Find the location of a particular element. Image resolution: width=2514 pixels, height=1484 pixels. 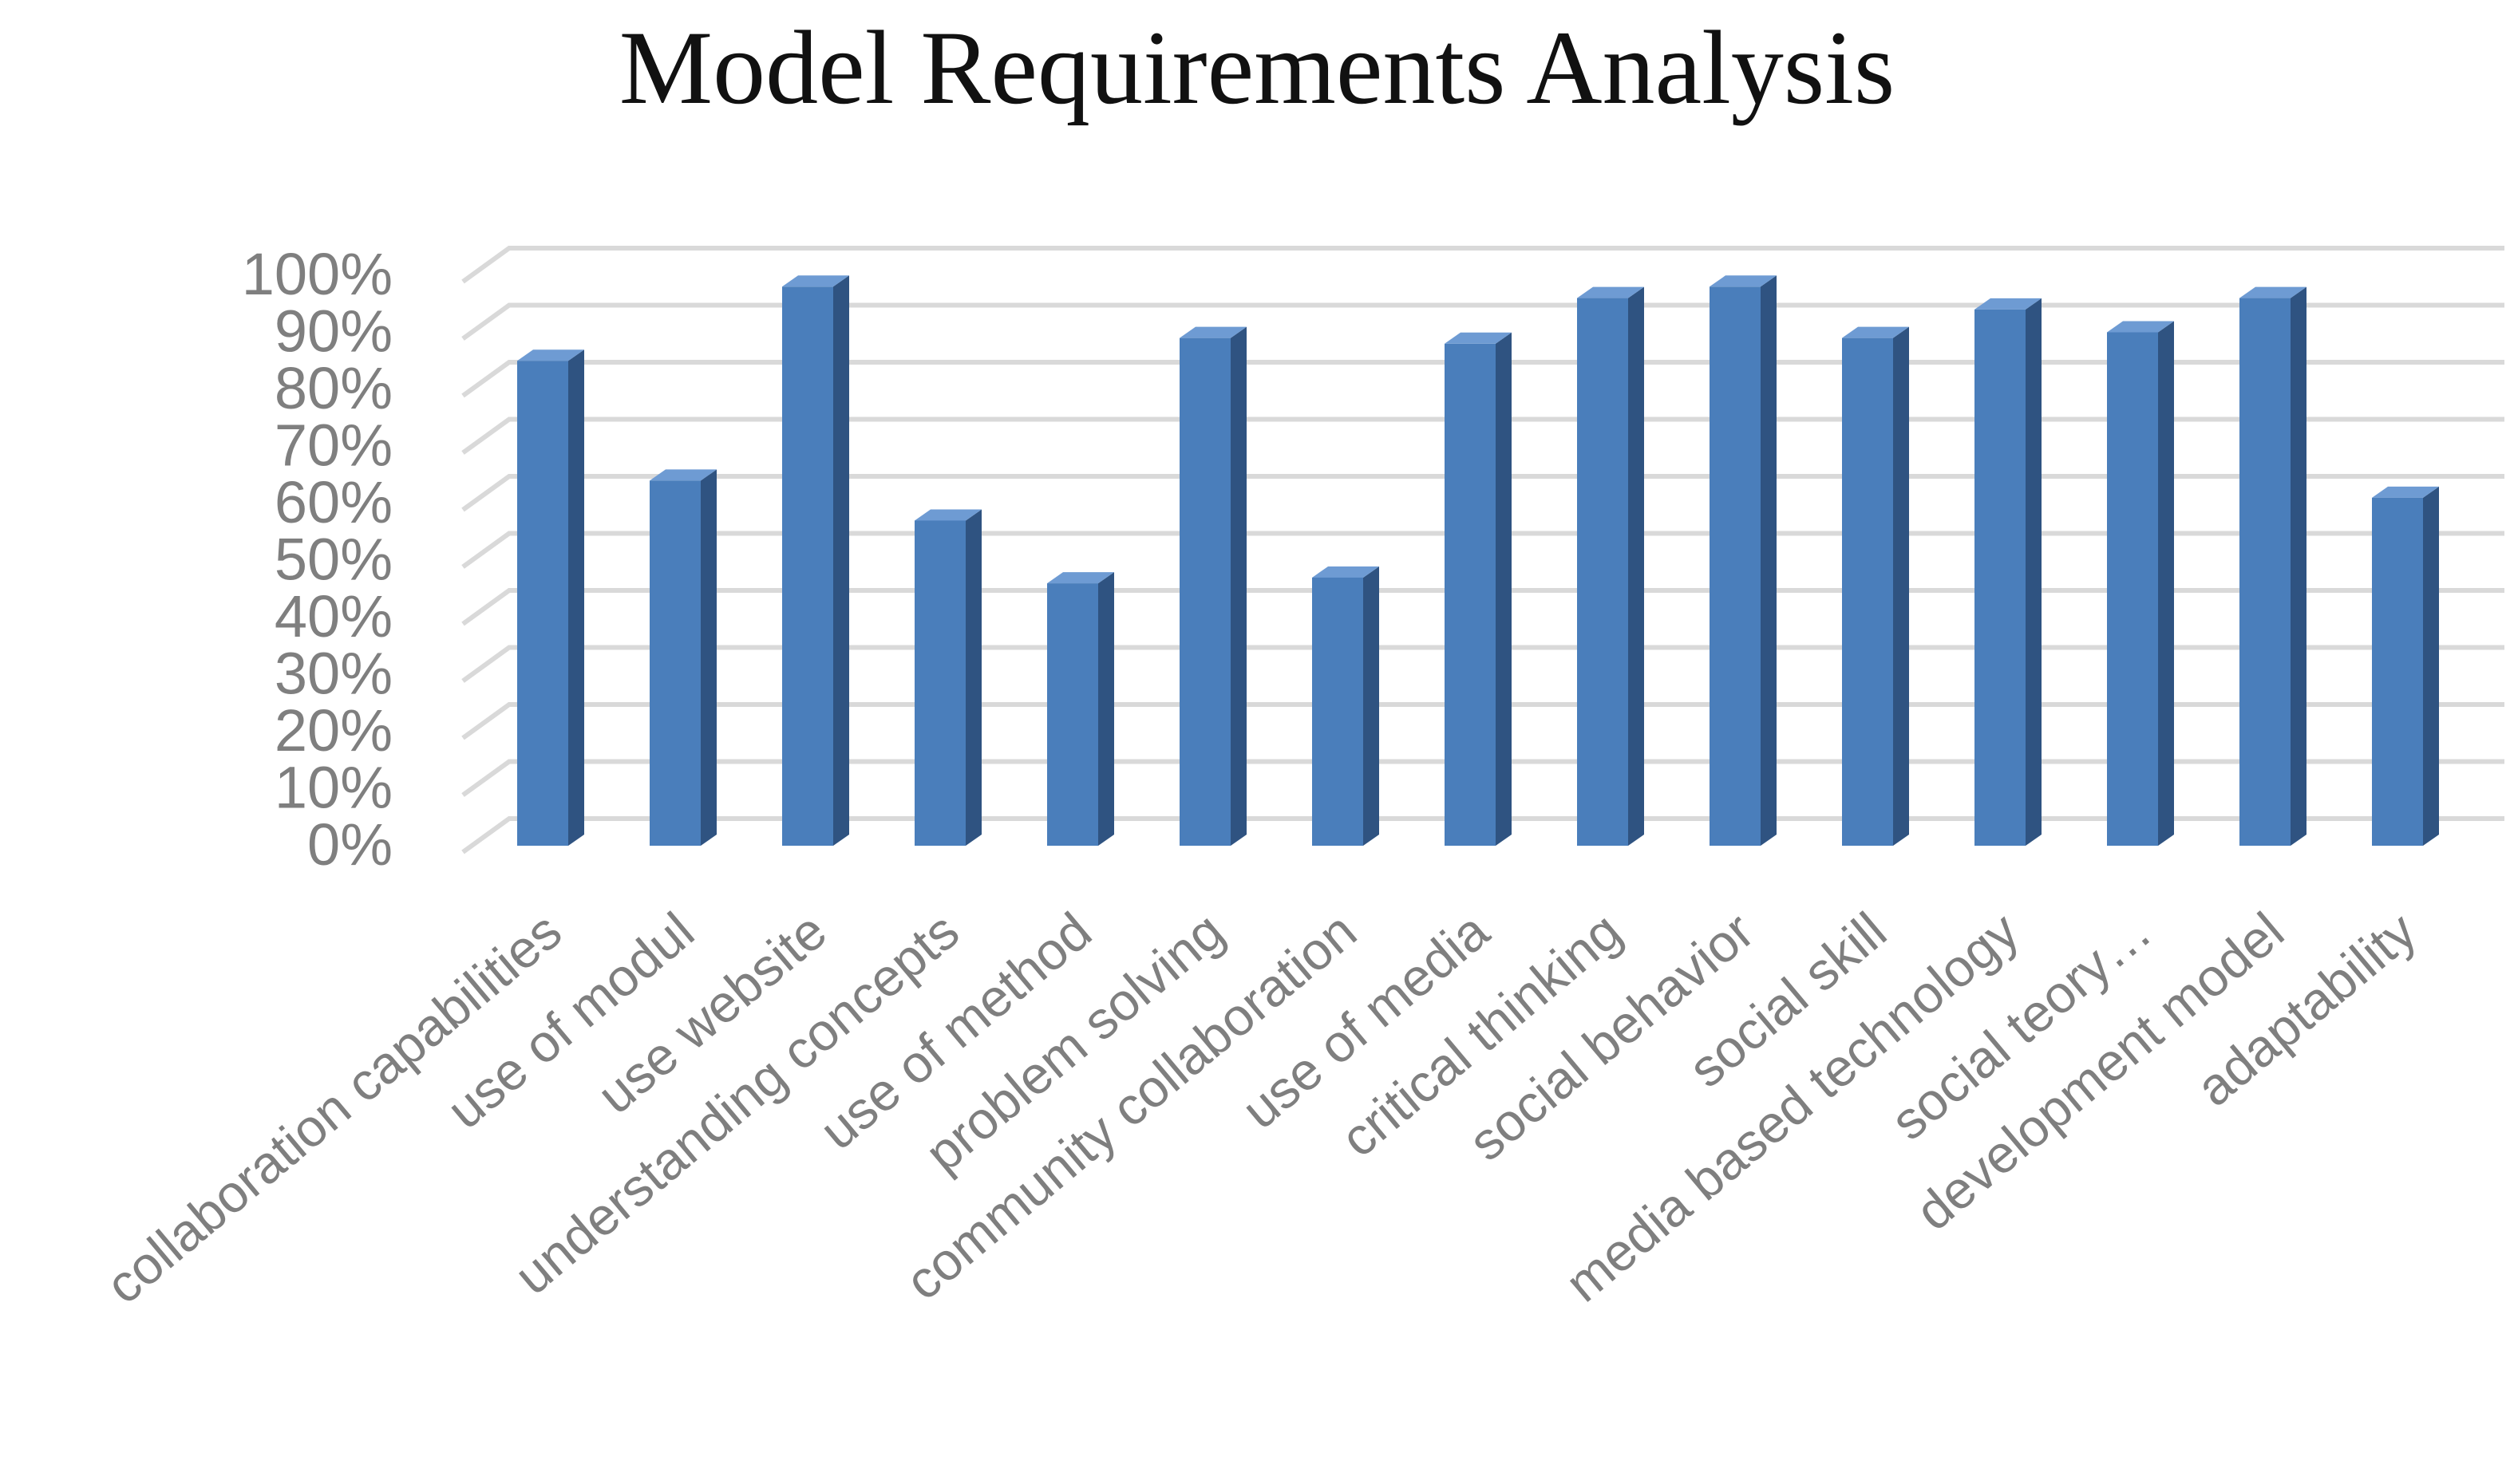

y-tick-label: 20% is located at coordinates (334, 730).